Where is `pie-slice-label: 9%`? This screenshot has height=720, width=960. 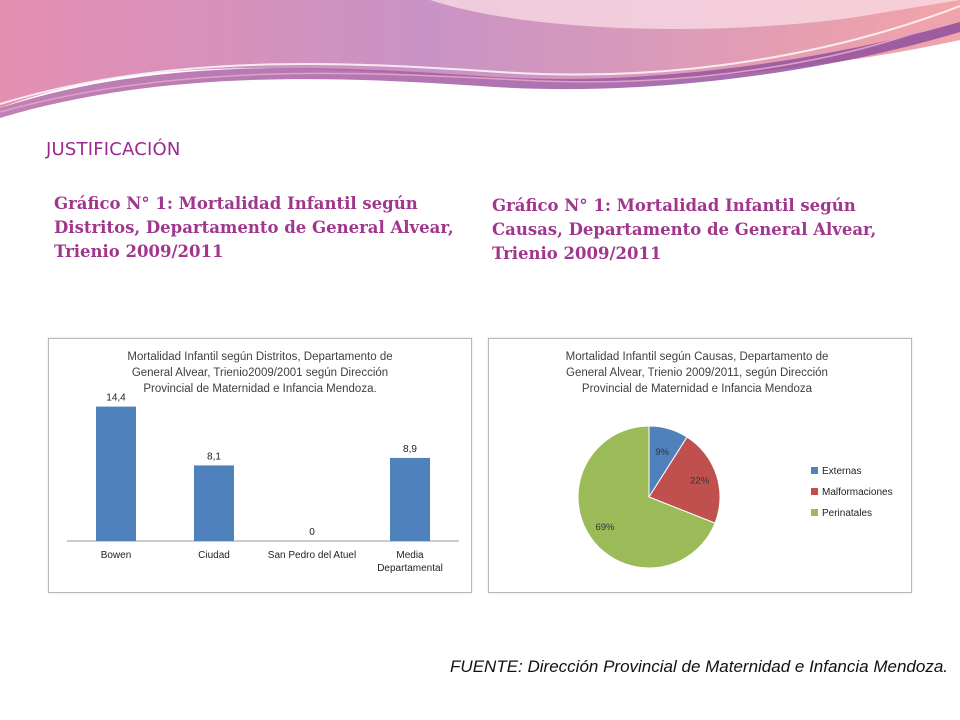 pie-slice-label: 9% is located at coordinates (662, 452).